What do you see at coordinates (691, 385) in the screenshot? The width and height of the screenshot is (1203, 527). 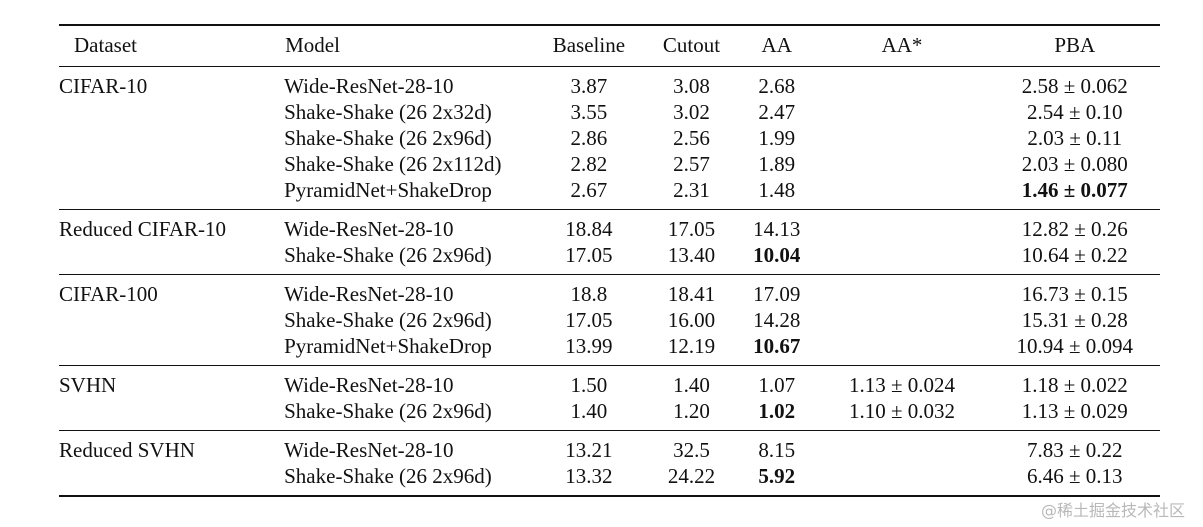 I see `cell-cutout: 1.40` at bounding box center [691, 385].